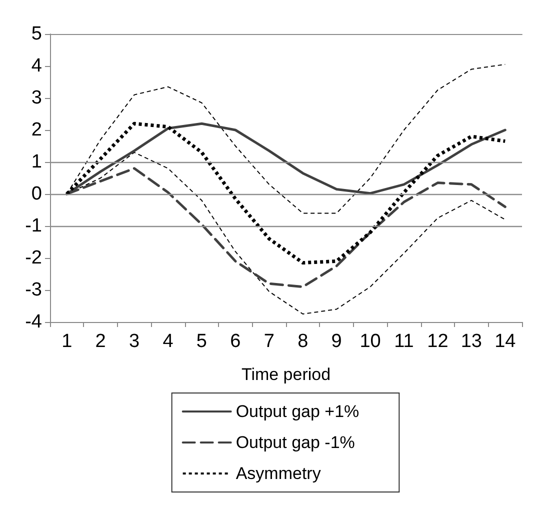  I want to click on x-tick-label: 9, so click(336, 341).